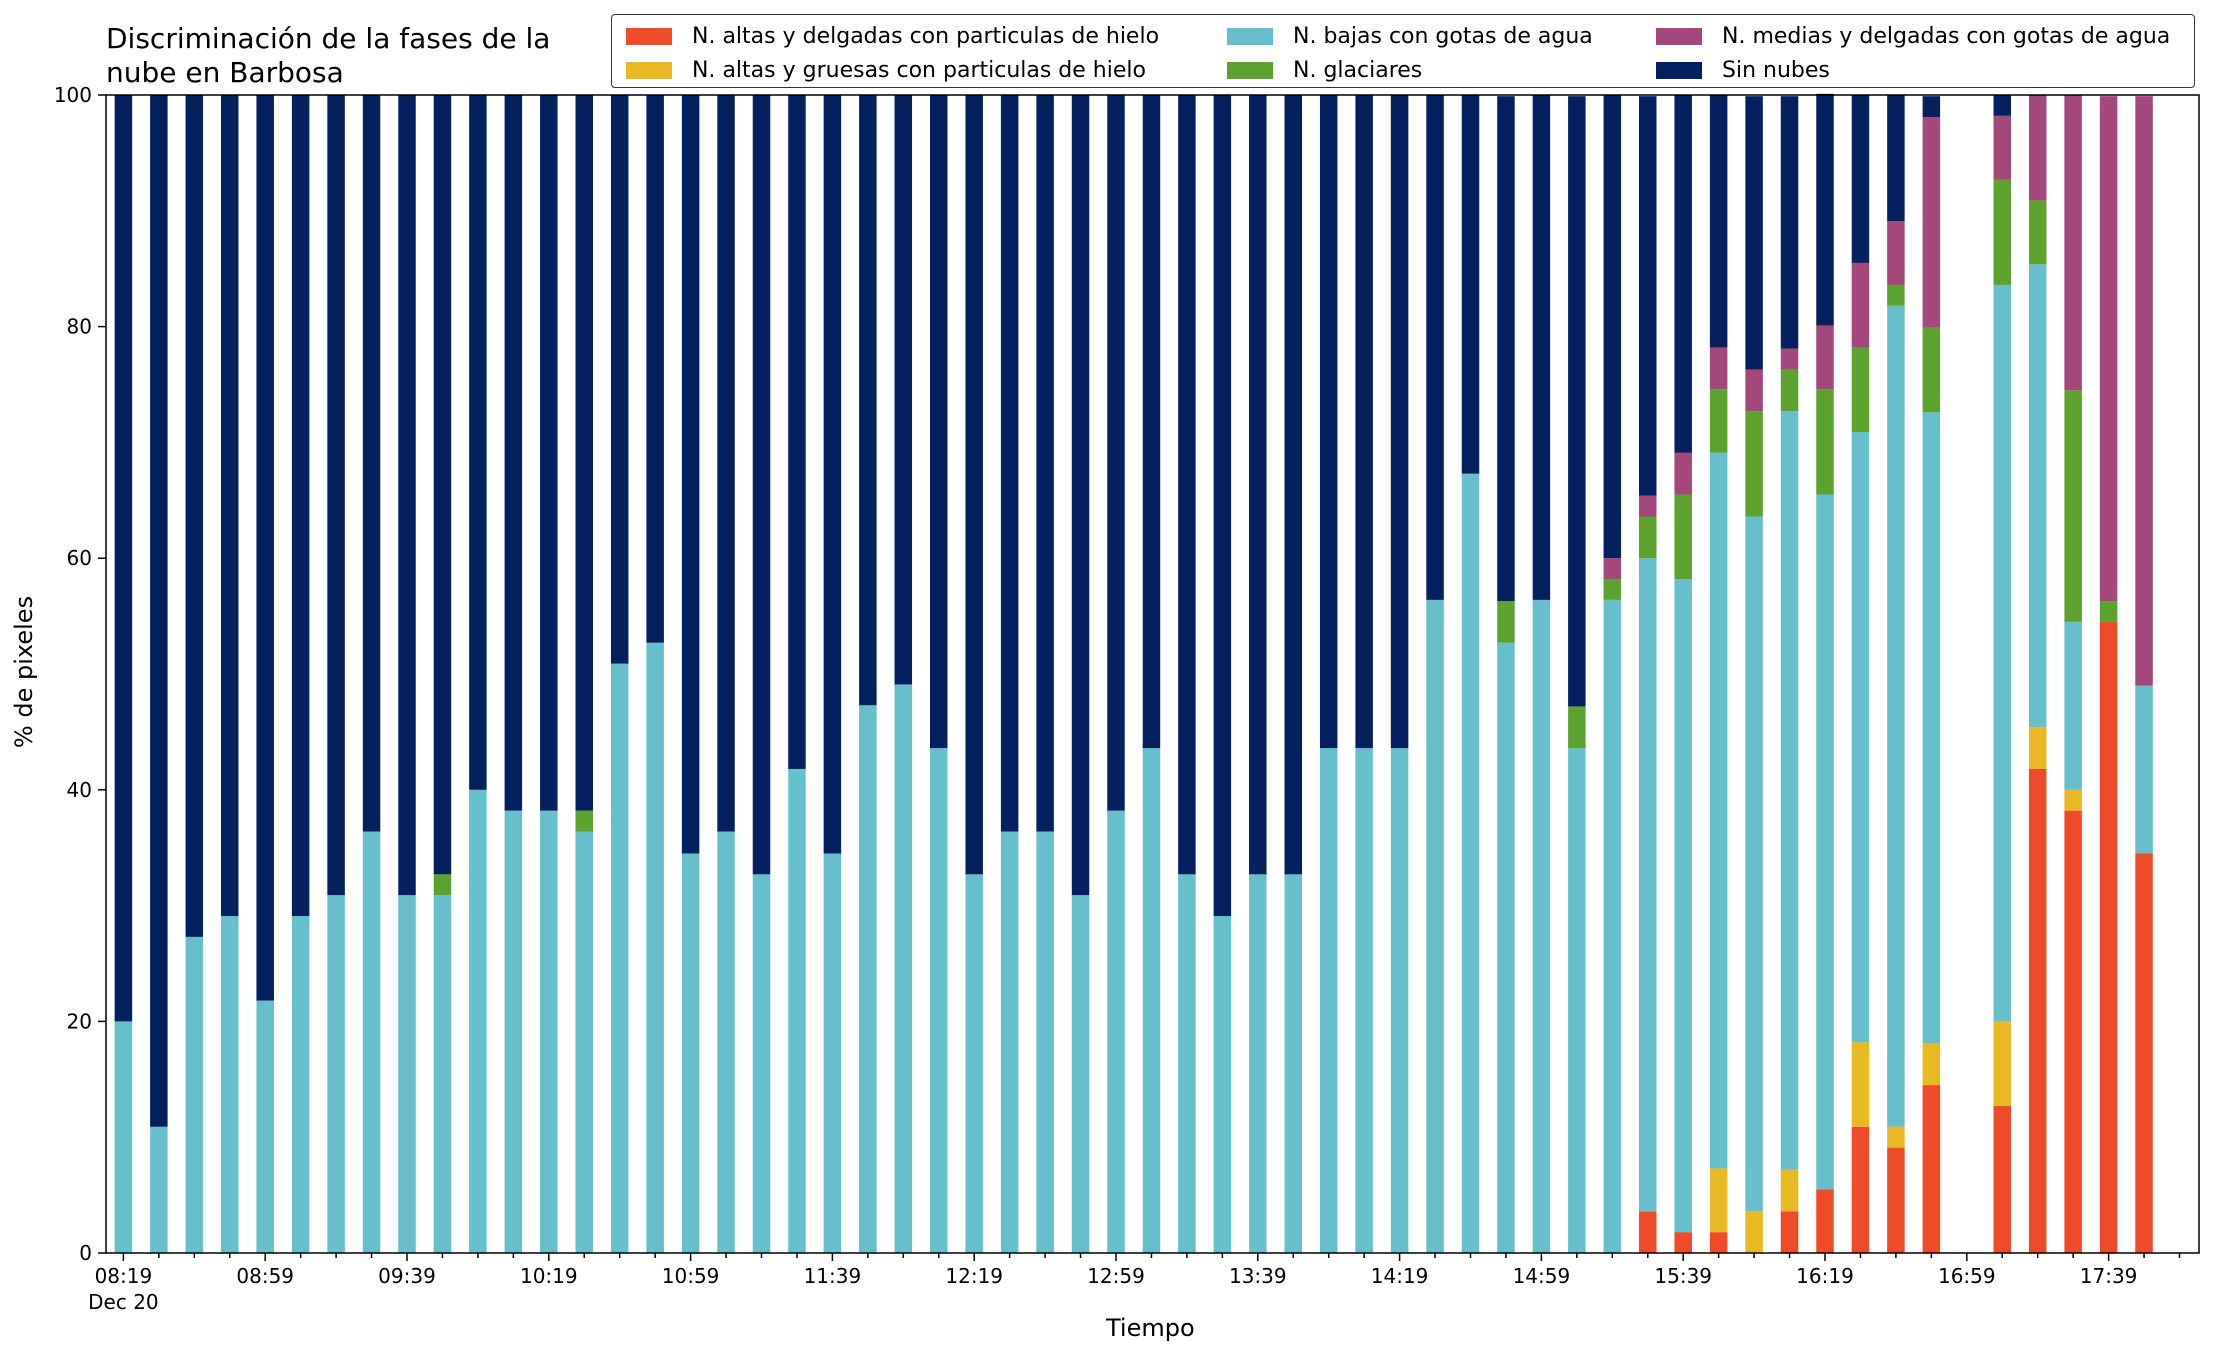  Describe the element at coordinates (549, 1276) in the screenshot. I see `x-tick-label: 10:19` at that location.